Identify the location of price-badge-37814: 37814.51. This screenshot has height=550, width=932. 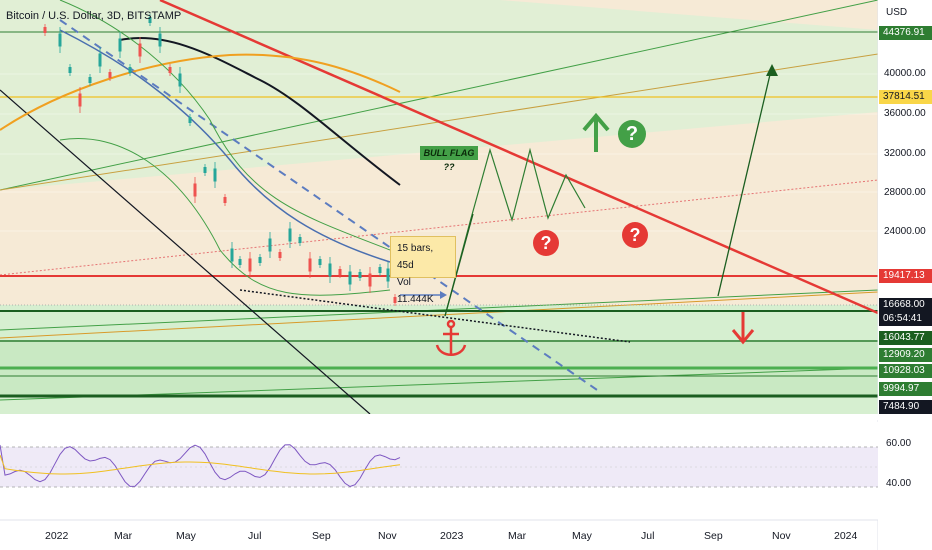
(905, 97).